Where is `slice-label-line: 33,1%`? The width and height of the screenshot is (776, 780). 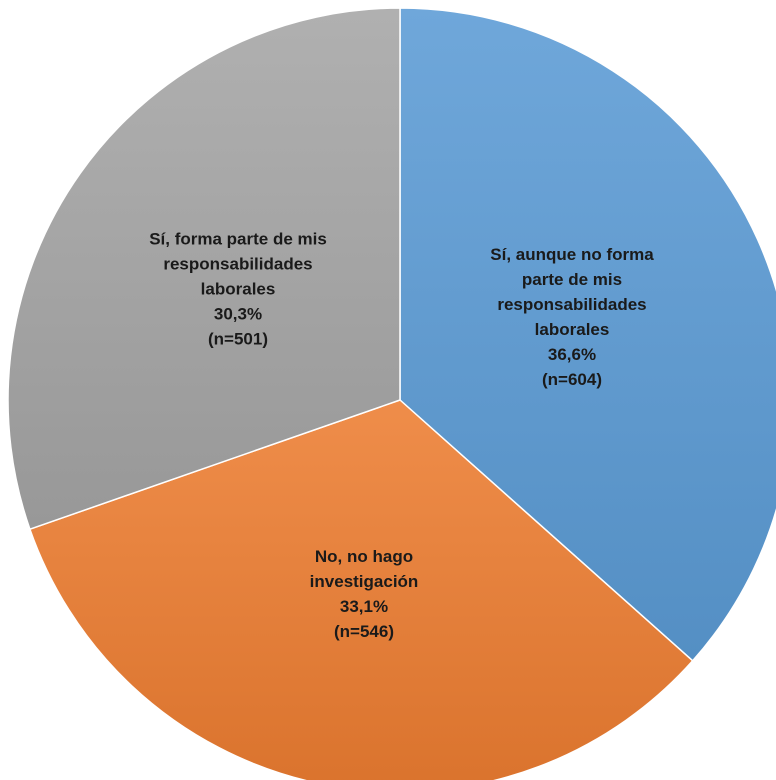 slice-label-line: 33,1% is located at coordinates (364, 606).